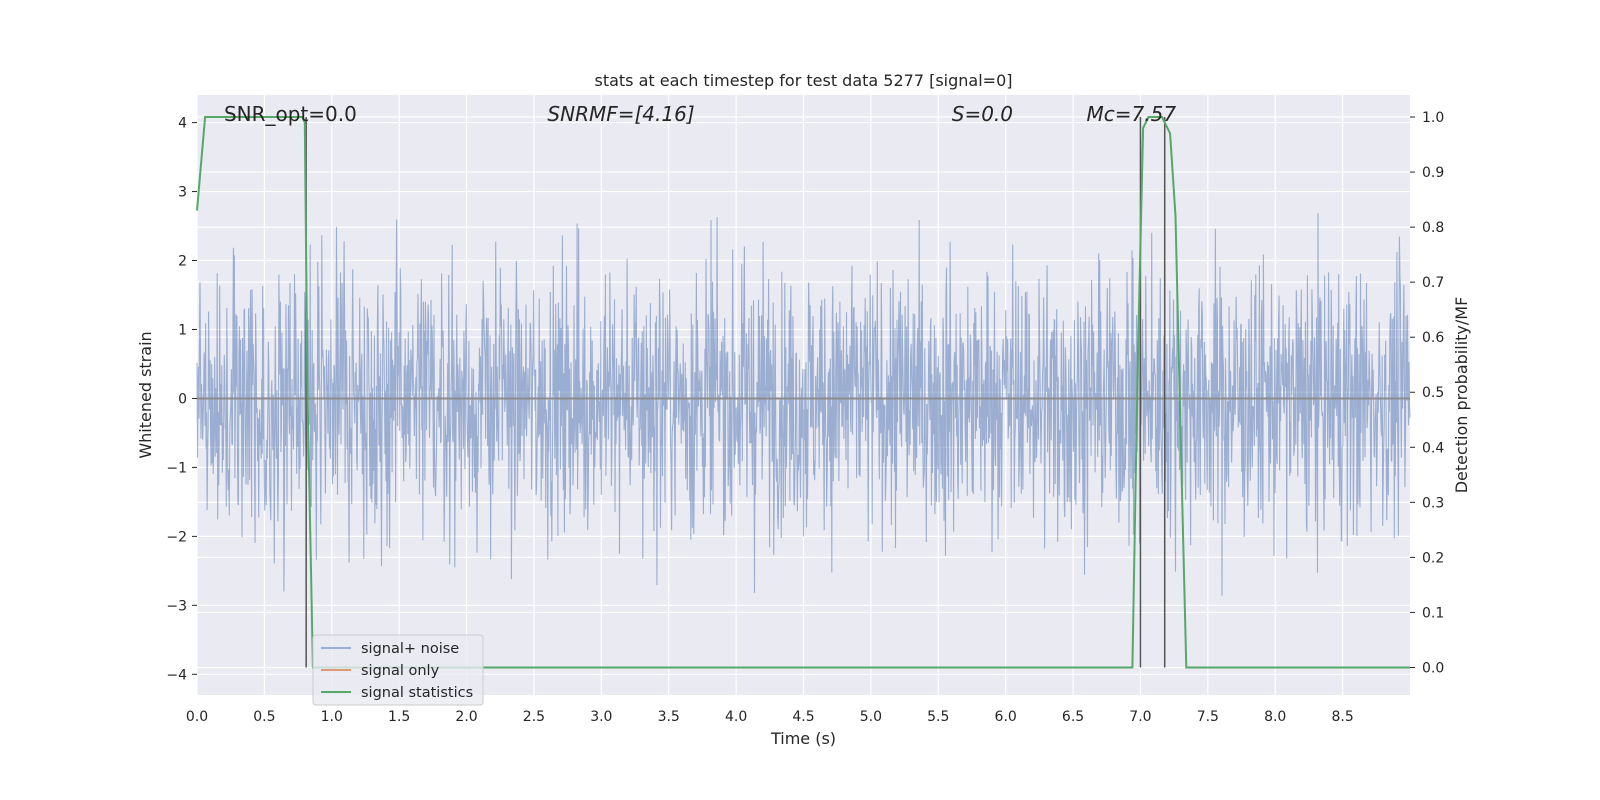  Describe the element at coordinates (736, 717) in the screenshot. I see `x-tick-label: 4.0` at that location.